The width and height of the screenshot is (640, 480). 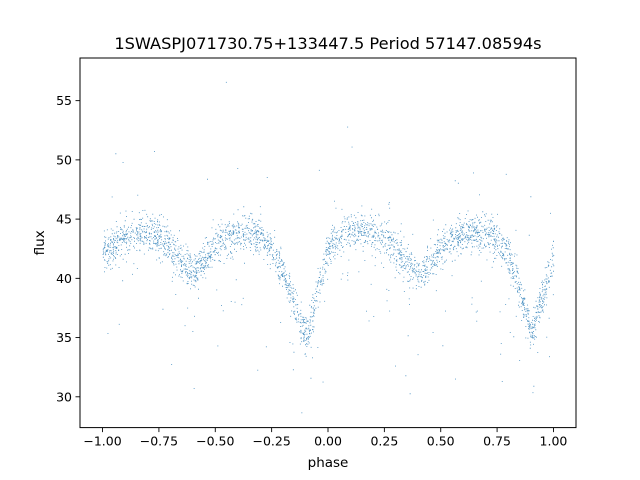 I want to click on x-tick-label: −0.75, so click(x=159, y=441).